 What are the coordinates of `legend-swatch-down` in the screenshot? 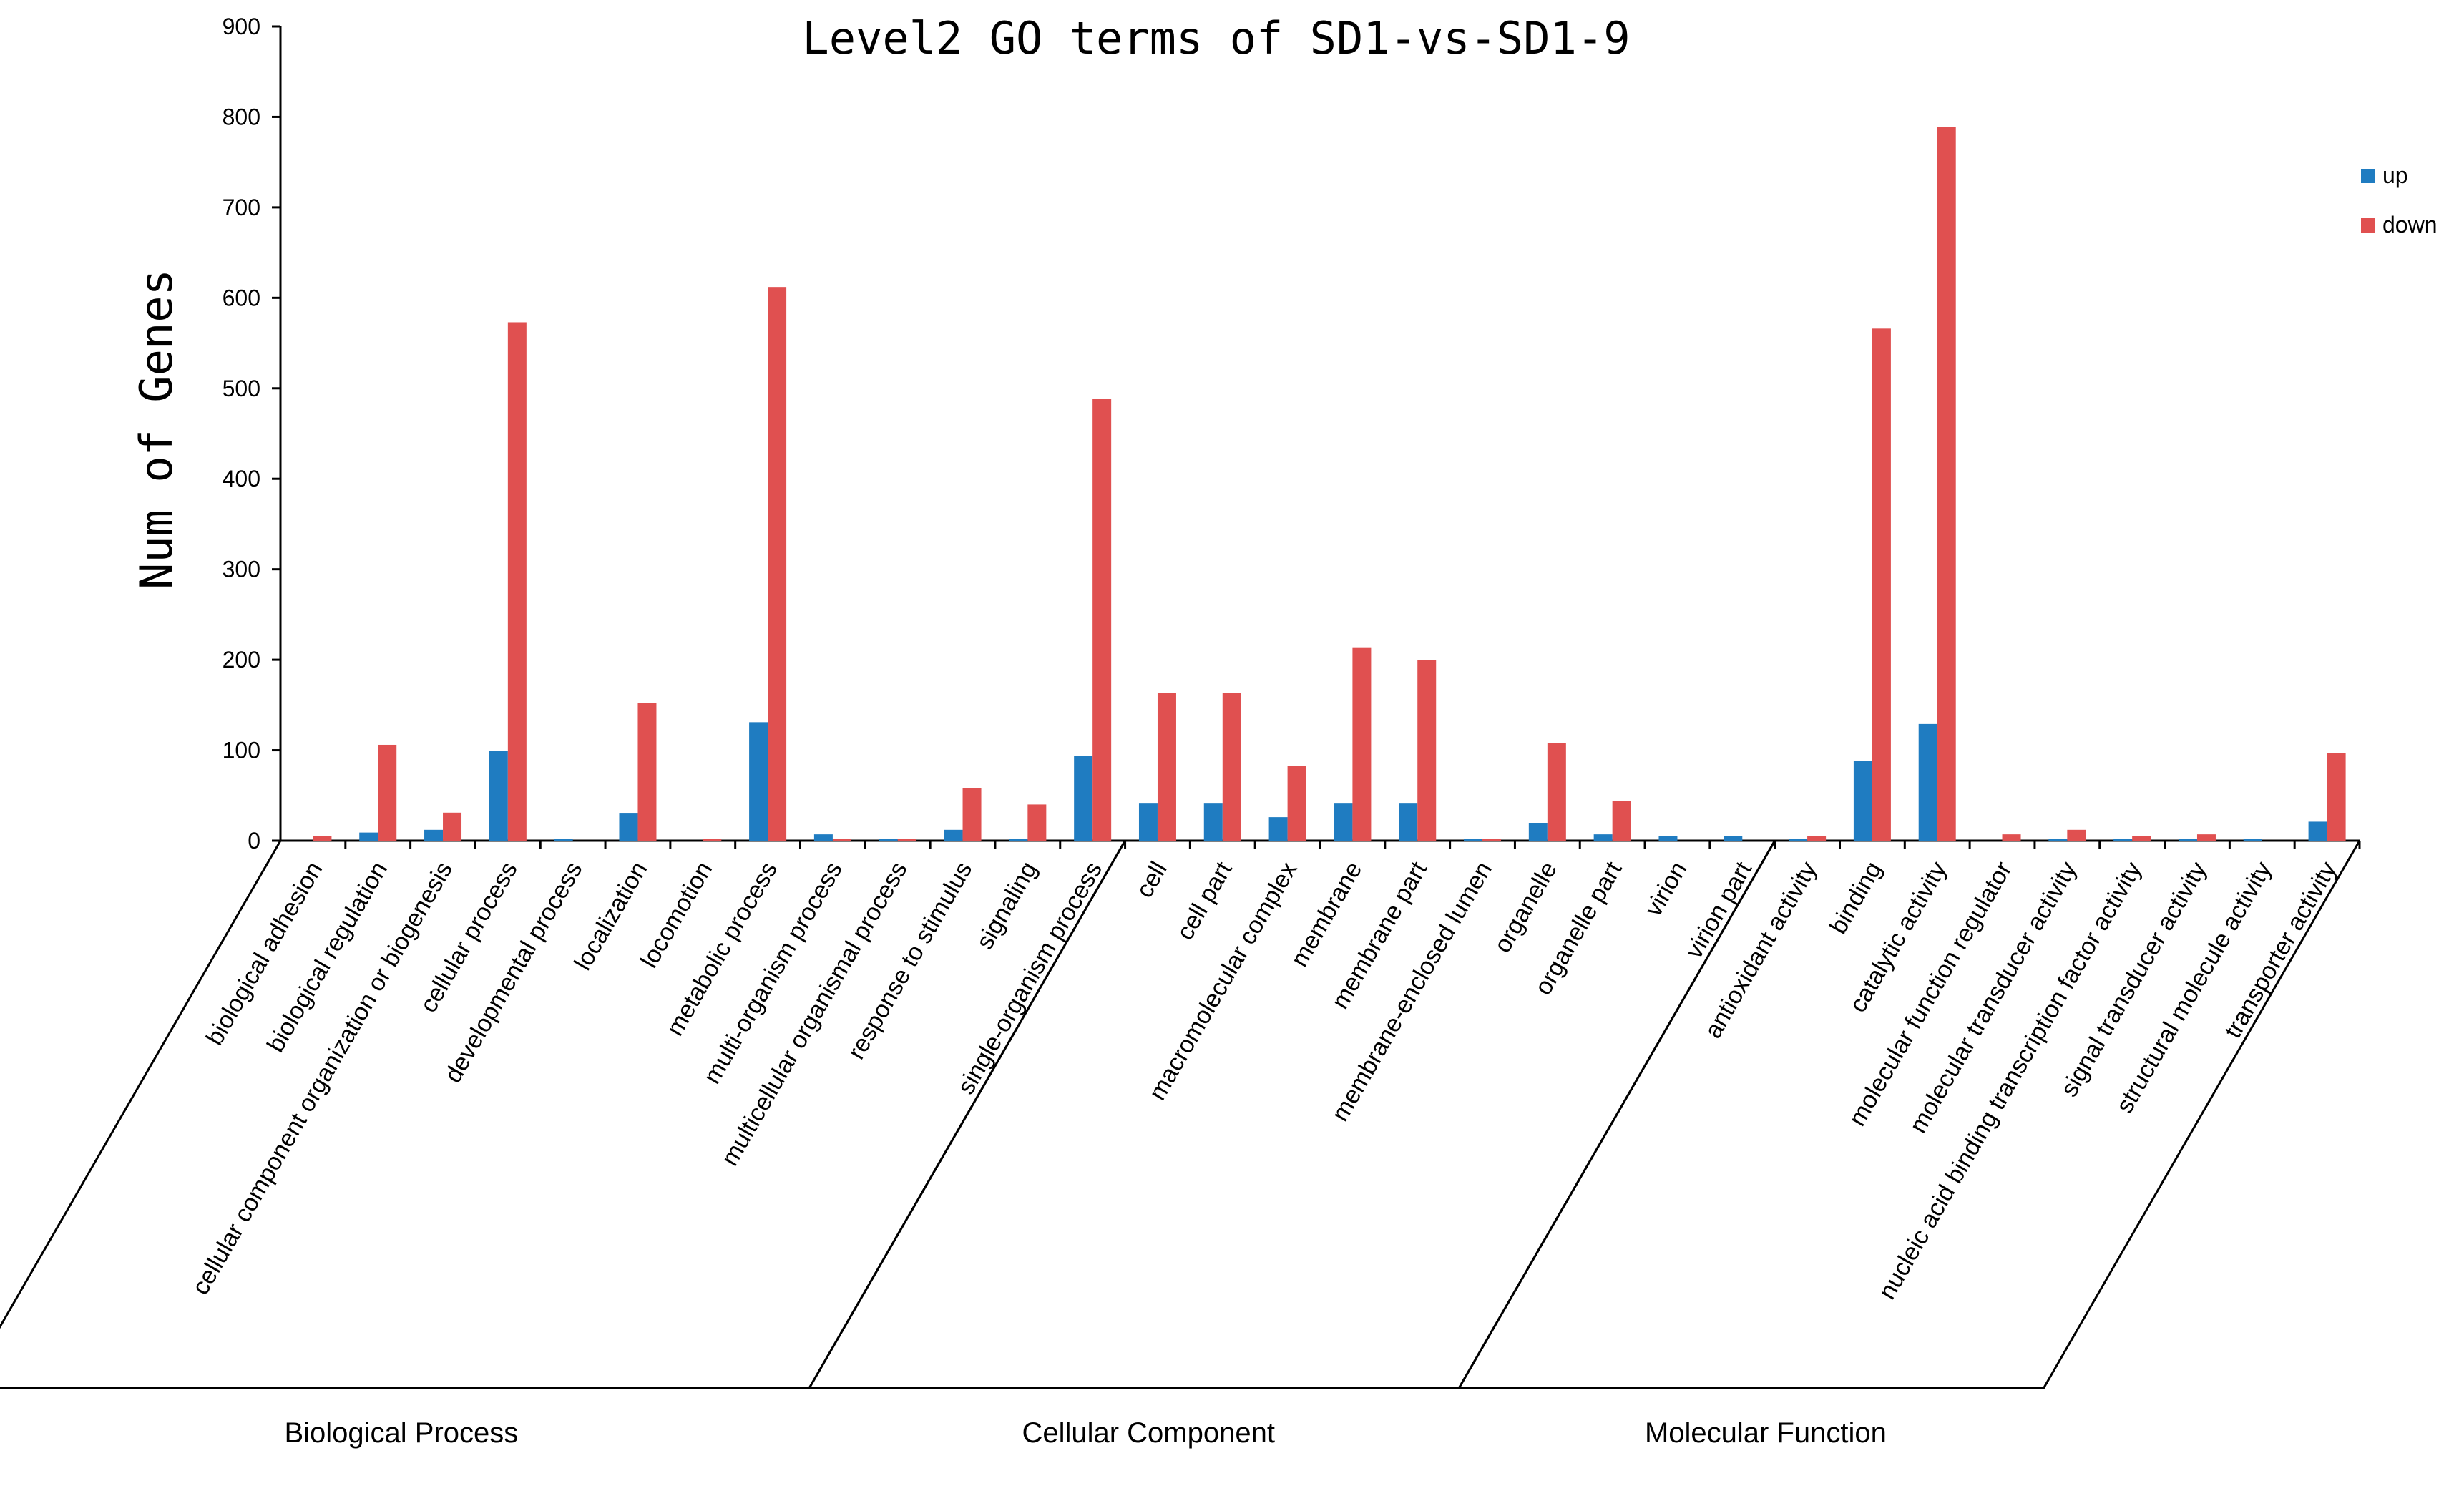 It's located at (2368, 225).